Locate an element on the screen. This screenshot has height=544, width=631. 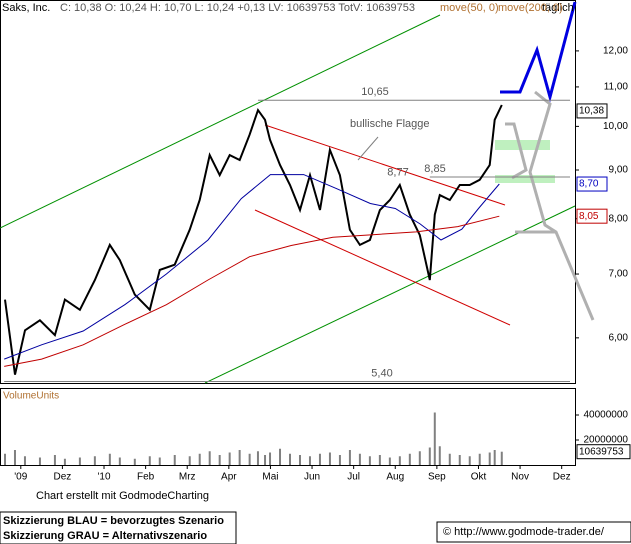
price-label: 8,05 is located at coordinates (589, 216).